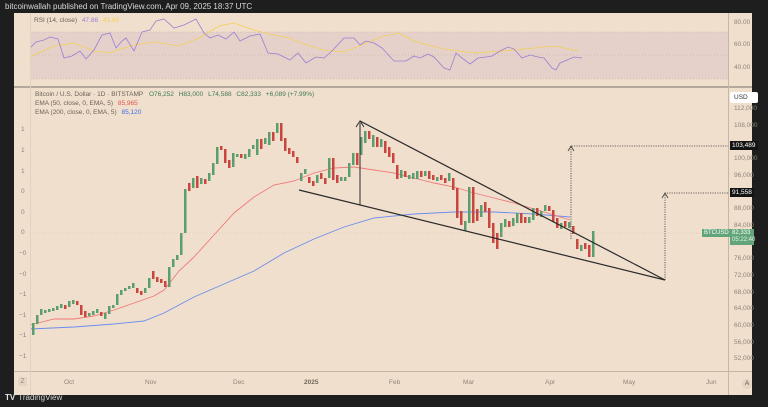 The height and width of the screenshot is (407, 768). What do you see at coordinates (744, 97) in the screenshot?
I see `currency-button: USD` at bounding box center [744, 97].